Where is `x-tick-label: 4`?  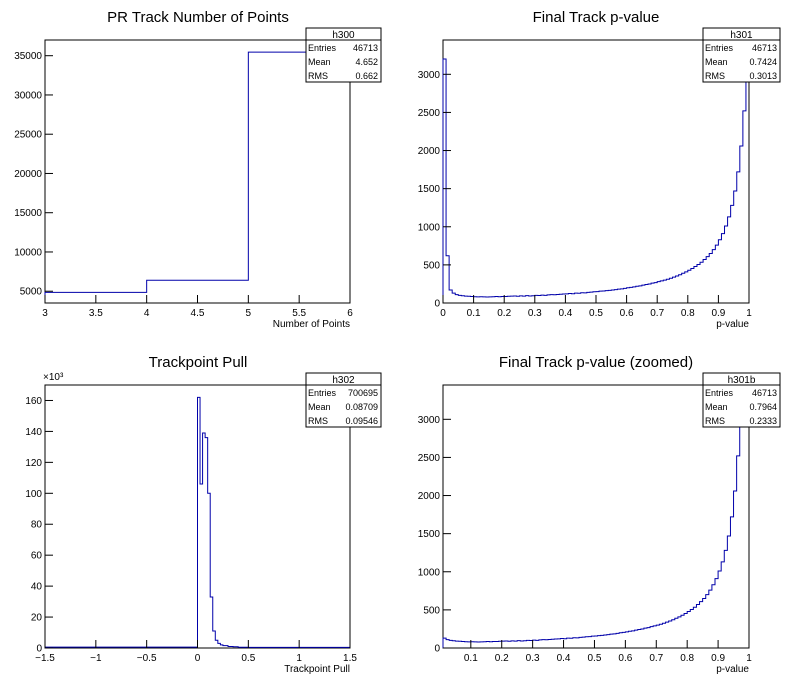 x-tick-label: 4 is located at coordinates (147, 313).